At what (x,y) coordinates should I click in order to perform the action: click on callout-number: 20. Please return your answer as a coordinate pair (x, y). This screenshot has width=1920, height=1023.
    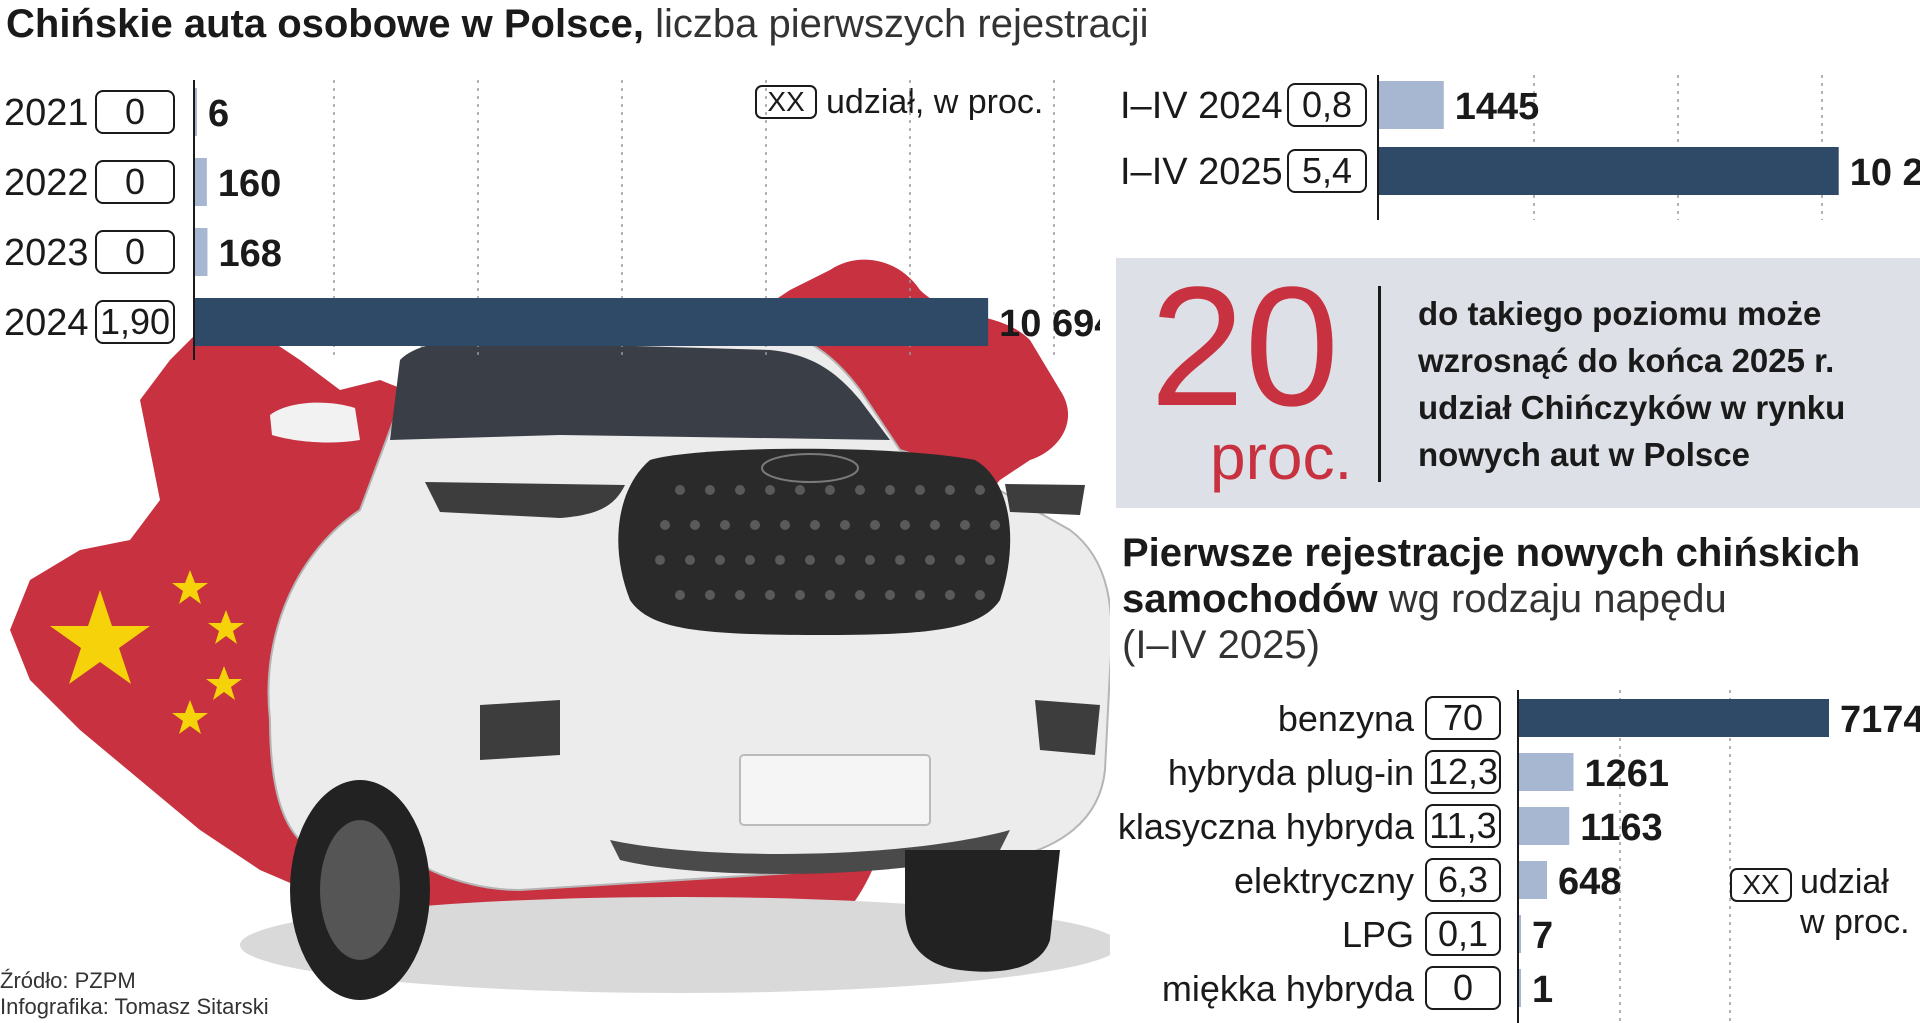
    Looking at the image, I should click on (1245, 347).